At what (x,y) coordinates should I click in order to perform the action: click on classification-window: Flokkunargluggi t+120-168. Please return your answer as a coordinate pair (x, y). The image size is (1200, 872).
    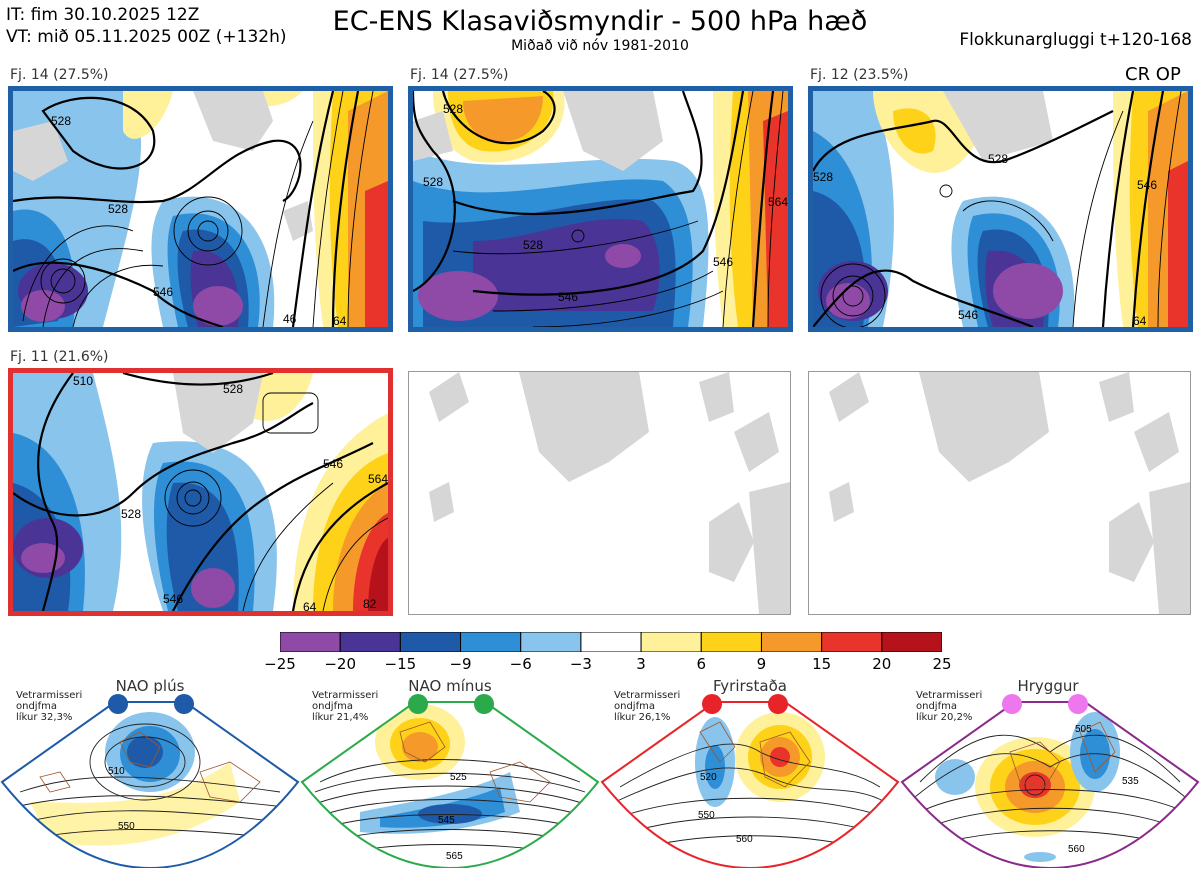
    Looking at the image, I should click on (1075, 40).